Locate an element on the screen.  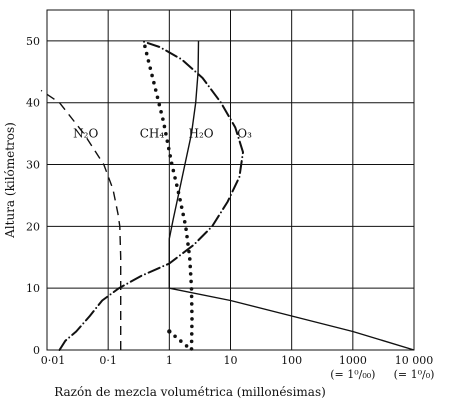
y-axis-title: Altura (kilómetros) is located at coordinates (10, 180).